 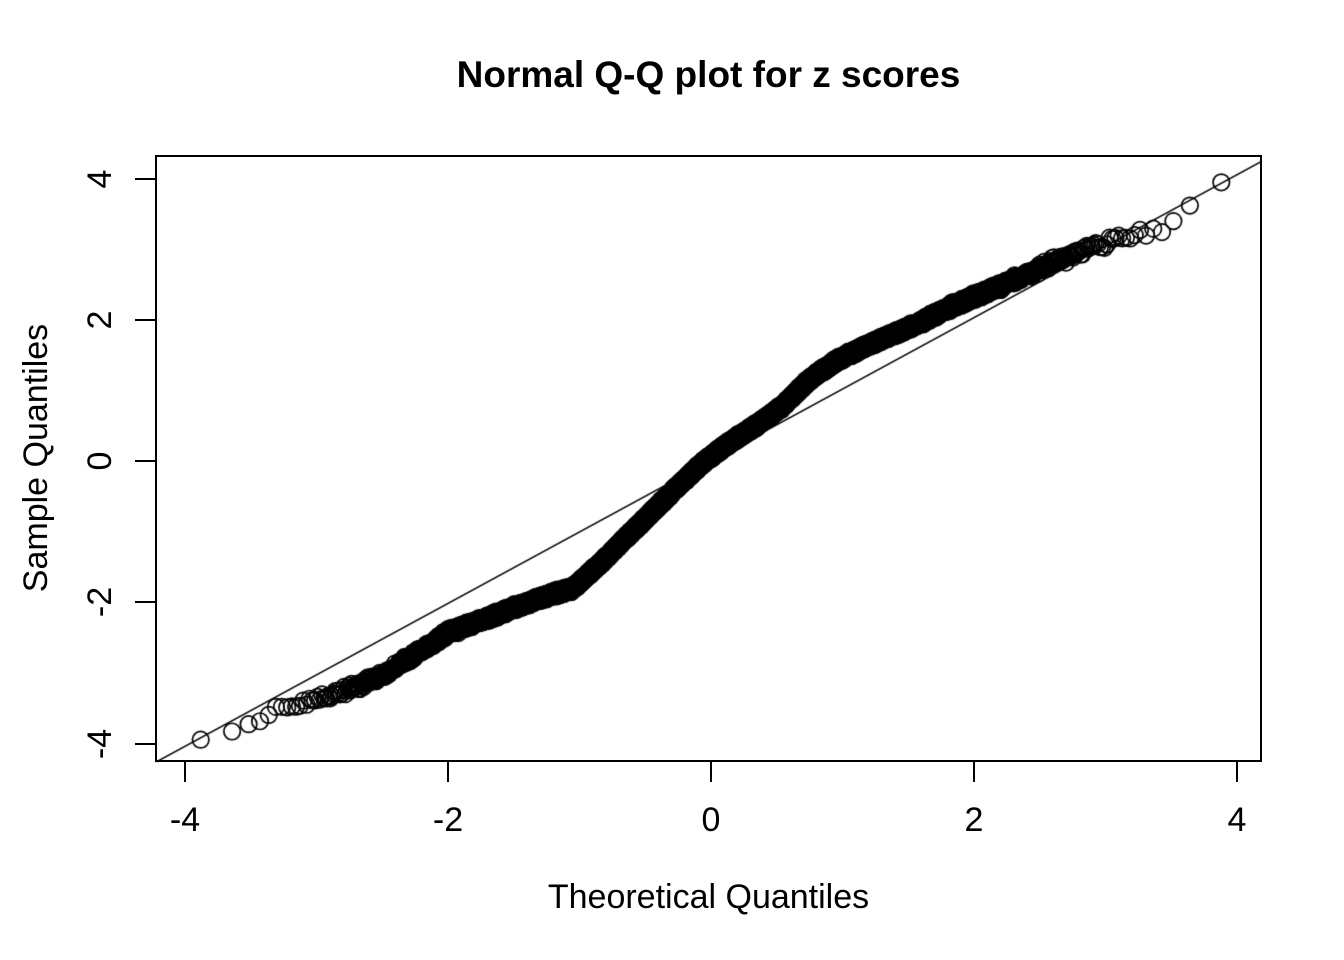 What do you see at coordinates (100, 179) in the screenshot?
I see `y-tick-label: 4` at bounding box center [100, 179].